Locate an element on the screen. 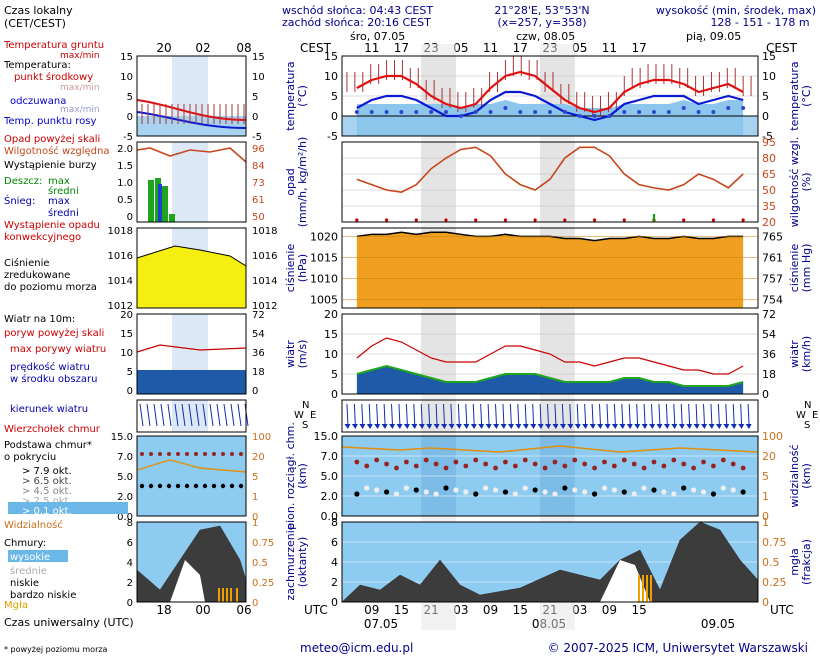  legend-utc: Czas uniwersalny (UTC) is located at coordinates (69, 622).